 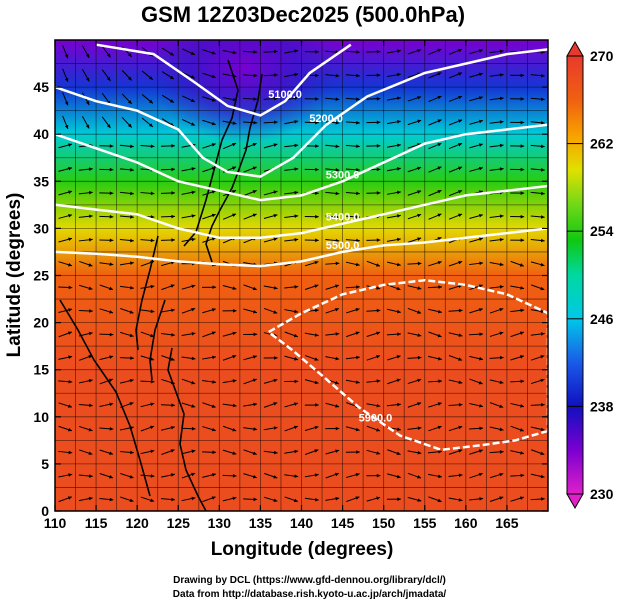 What do you see at coordinates (343, 218) in the screenshot?
I see `contour-label: 5400.0` at bounding box center [343, 218].